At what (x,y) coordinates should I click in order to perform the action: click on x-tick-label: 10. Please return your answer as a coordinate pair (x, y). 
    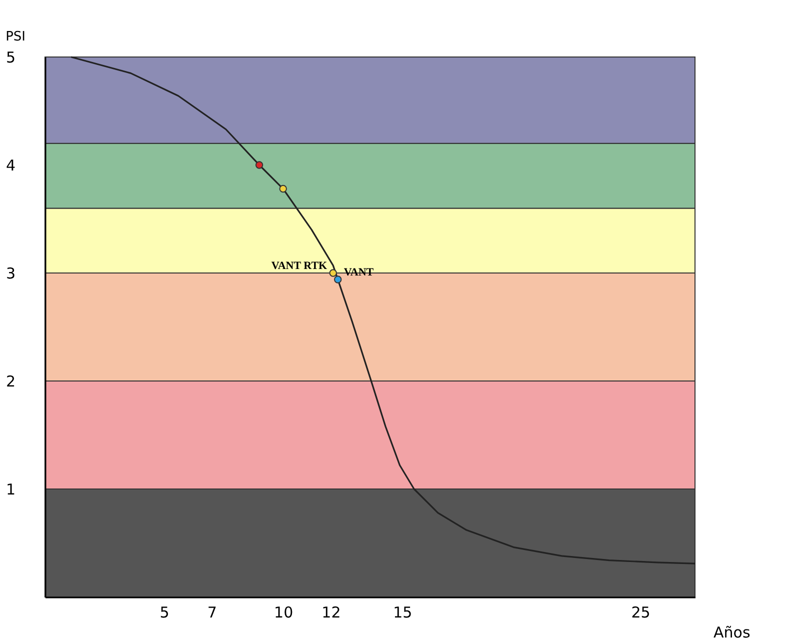
    Looking at the image, I should click on (284, 613).